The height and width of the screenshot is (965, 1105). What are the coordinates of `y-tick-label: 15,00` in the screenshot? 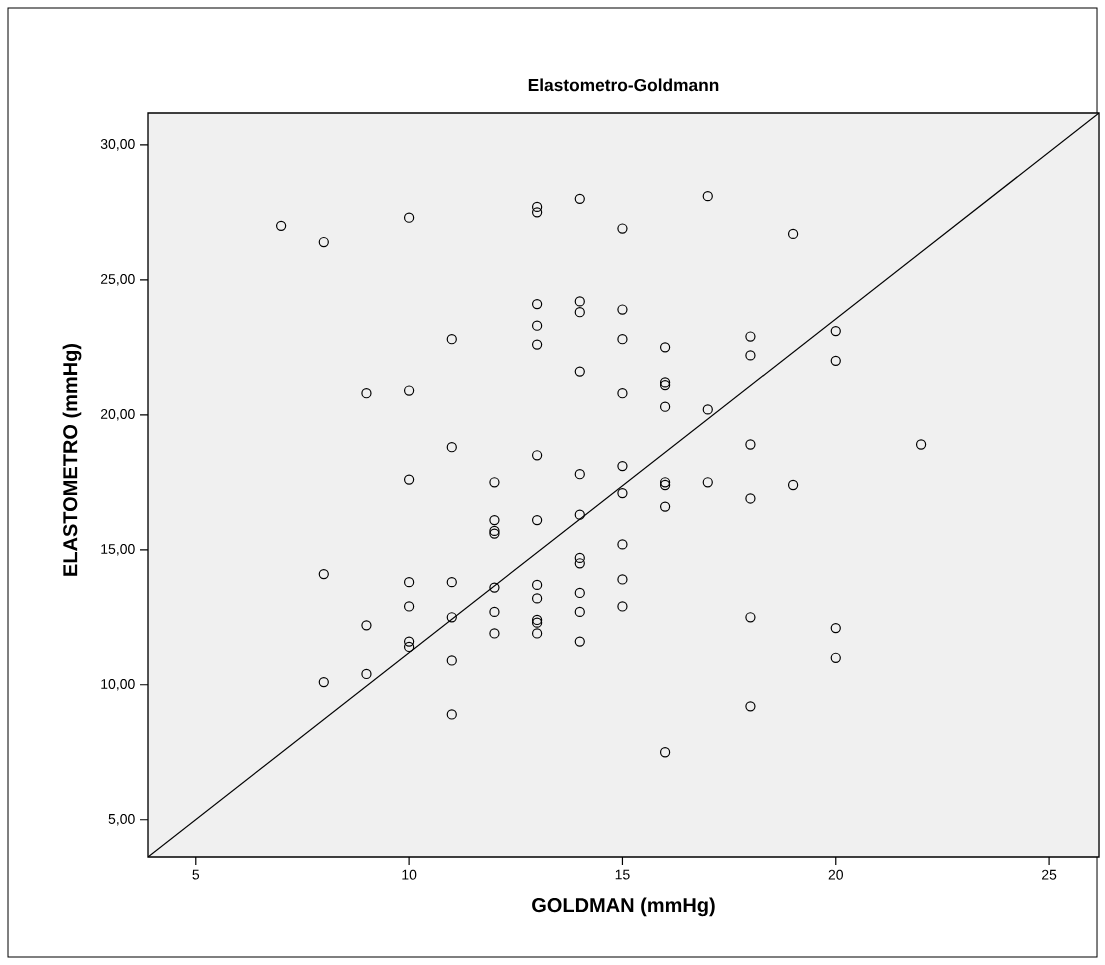 It's located at (118, 550).